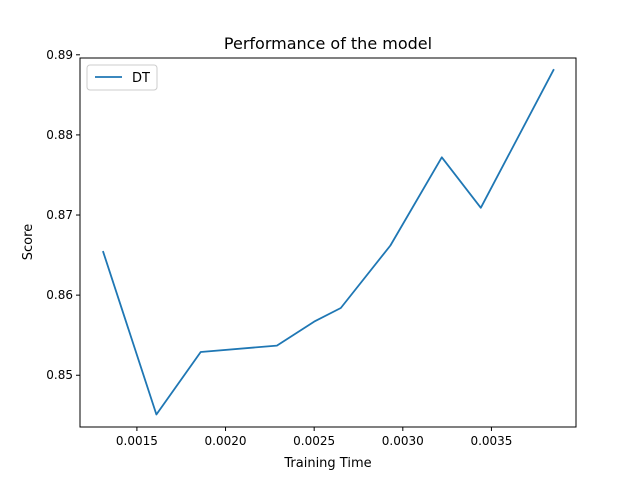  I want to click on y-tick-label: 0.88, so click(59, 135).